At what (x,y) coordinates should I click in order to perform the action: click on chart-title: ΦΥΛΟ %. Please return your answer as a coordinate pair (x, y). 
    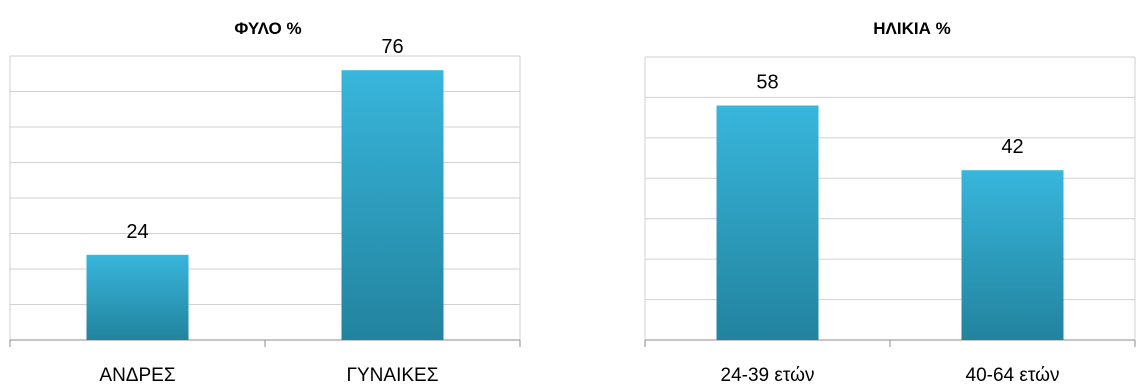
    Looking at the image, I should click on (267, 28).